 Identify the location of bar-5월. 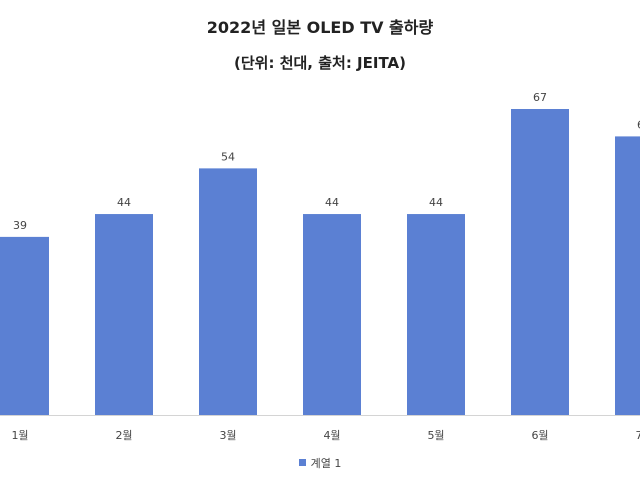
(436, 314).